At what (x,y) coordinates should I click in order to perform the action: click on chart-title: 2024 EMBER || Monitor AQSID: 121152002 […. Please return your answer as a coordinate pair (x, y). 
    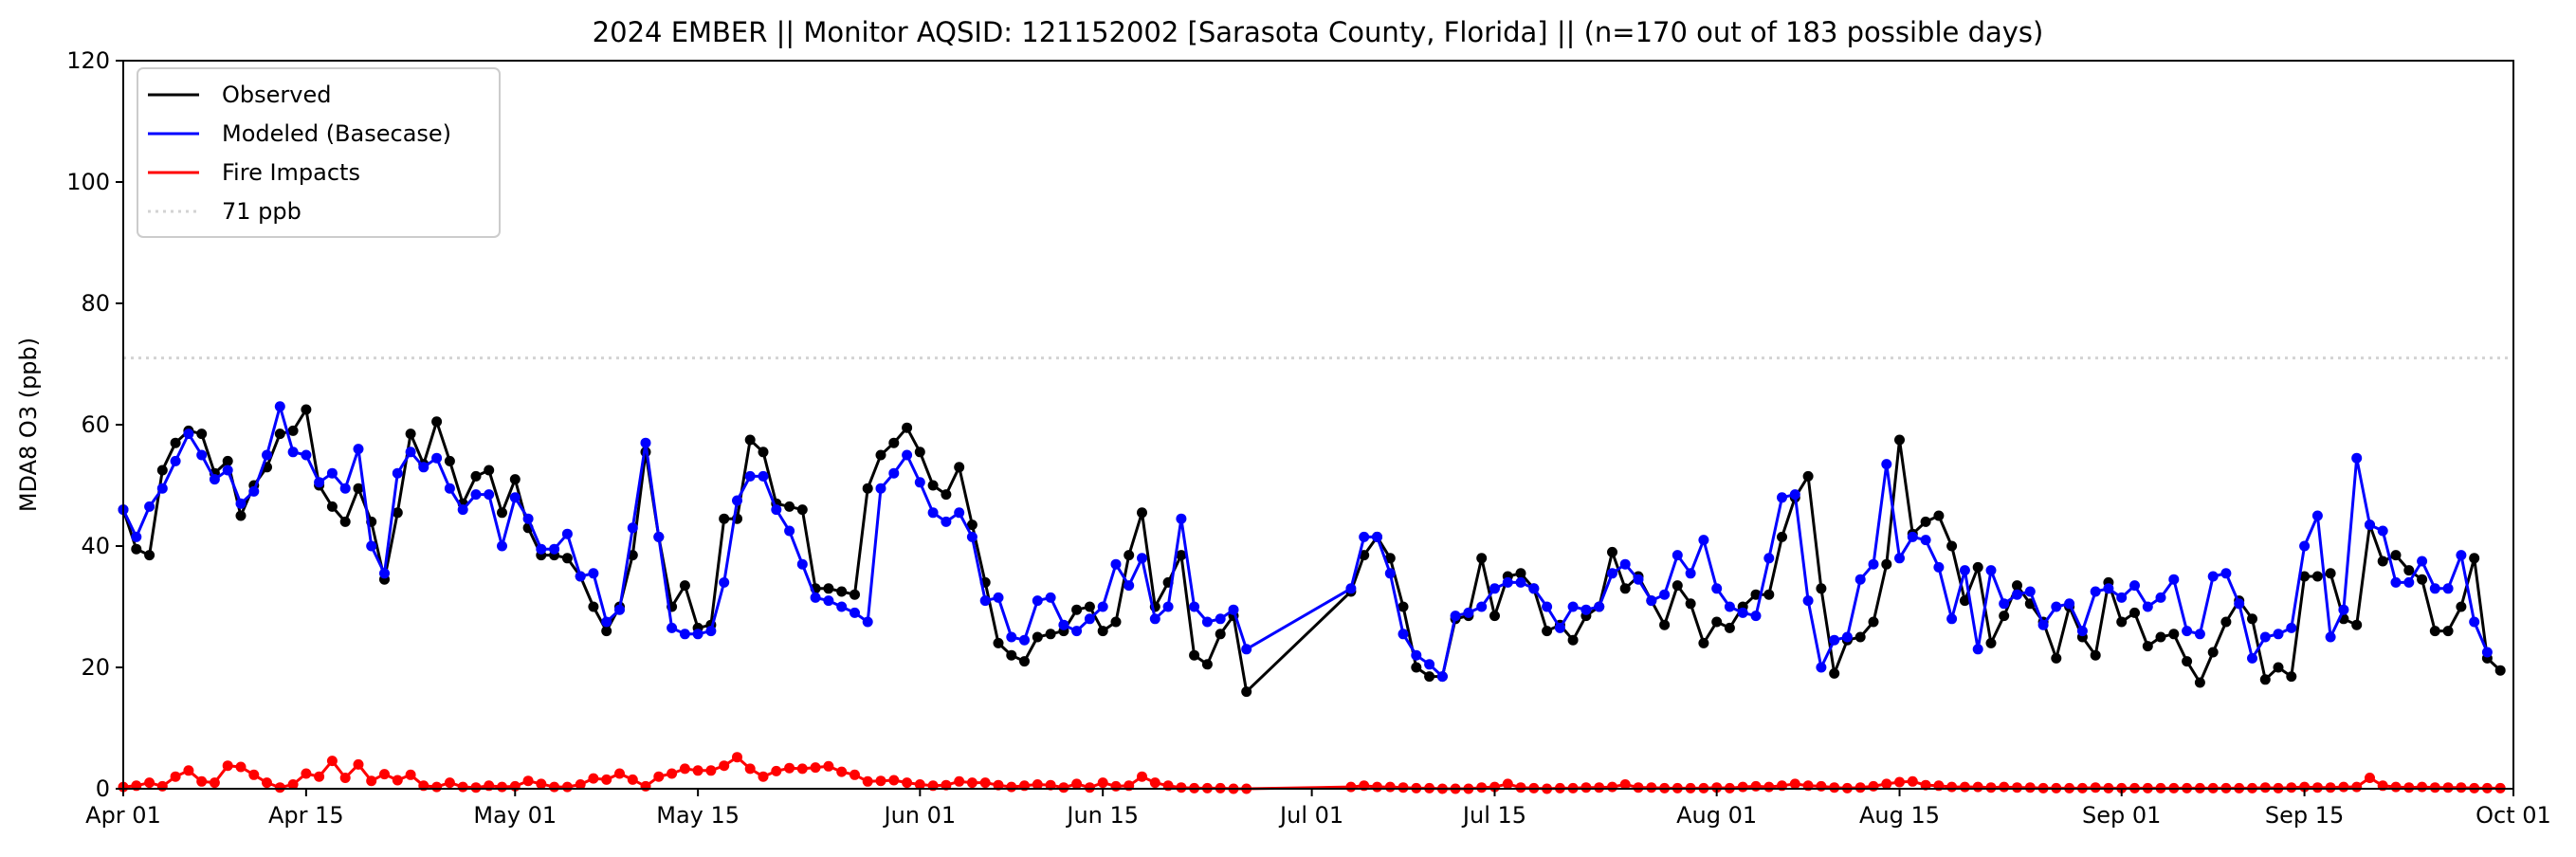
    Looking at the image, I should click on (1318, 32).